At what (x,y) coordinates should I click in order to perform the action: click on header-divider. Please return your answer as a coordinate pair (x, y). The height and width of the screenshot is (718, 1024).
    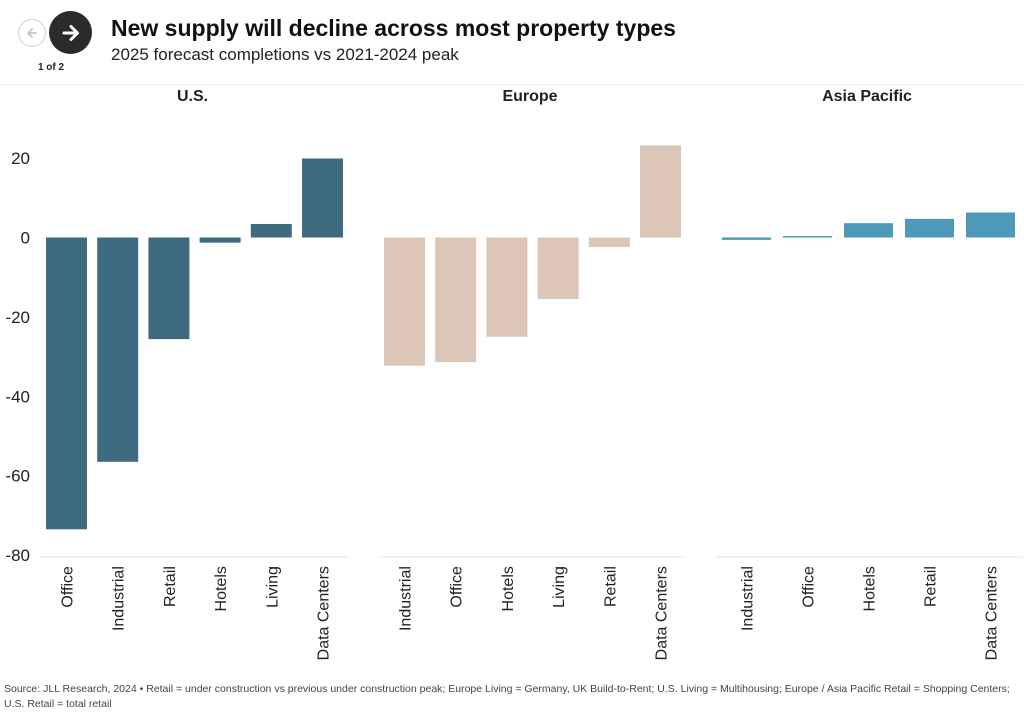
    Looking at the image, I should click on (512, 84).